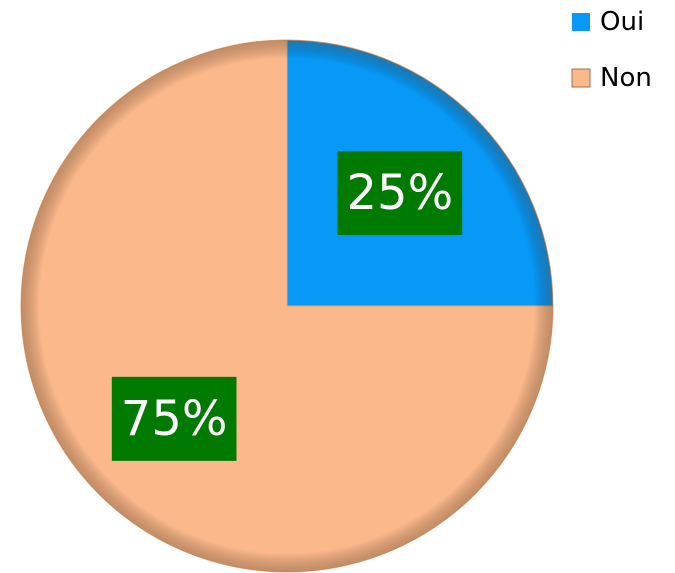  I want to click on data-label: 25%, so click(400, 193).